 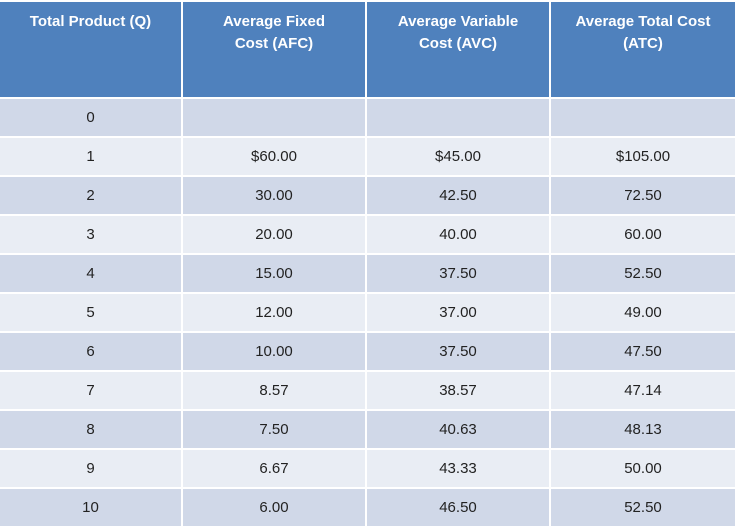 What do you see at coordinates (458, 429) in the screenshot?
I see `table-cell: 40.63` at bounding box center [458, 429].